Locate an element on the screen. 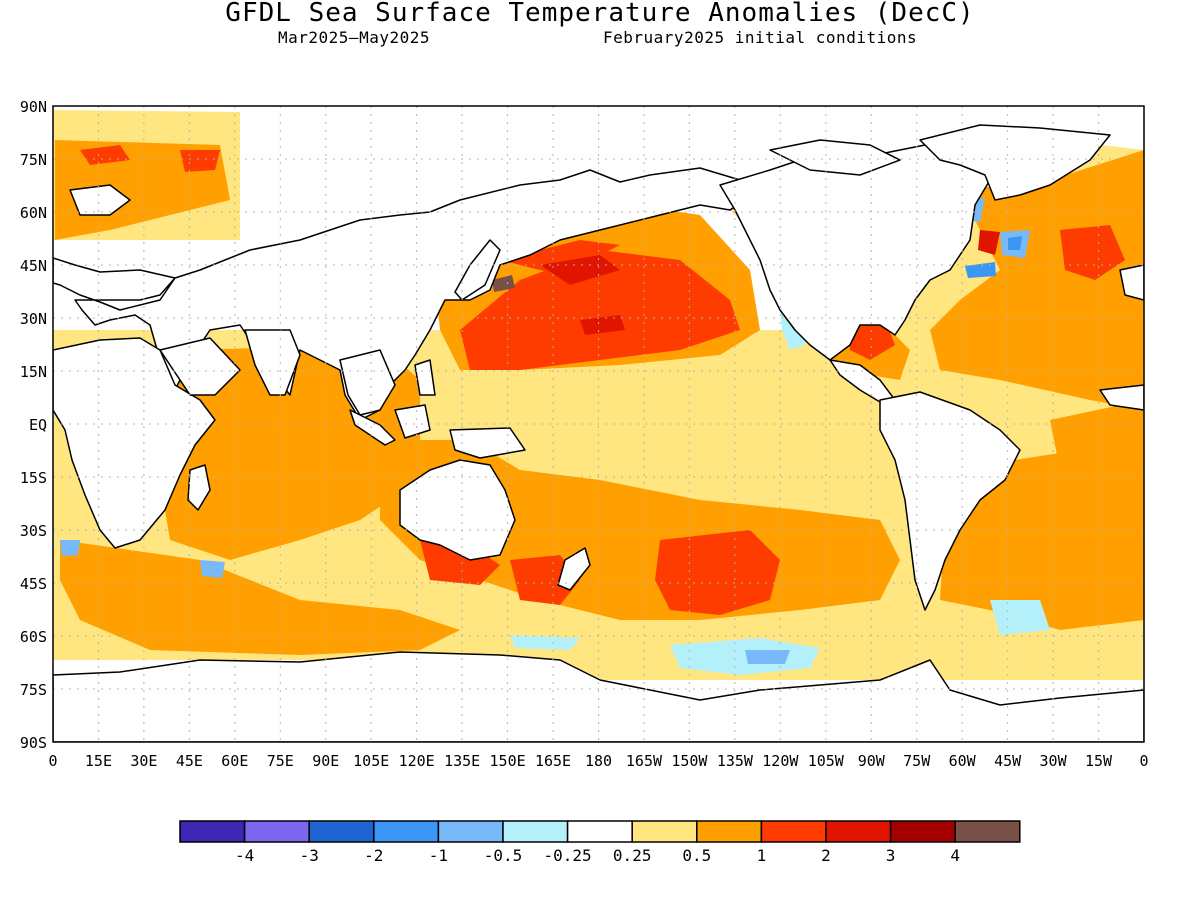 The image size is (1200, 900). longitude-tick-label: 120E is located at coordinates (417, 761).